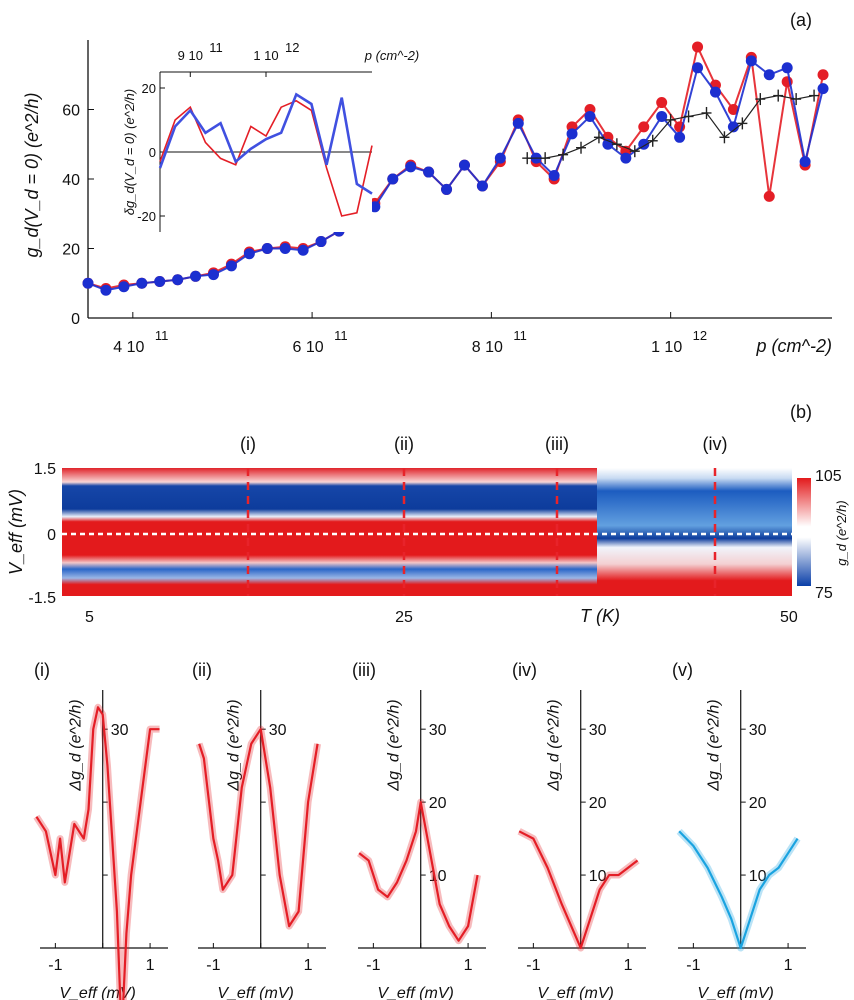  What do you see at coordinates (216, 47) in the screenshot?
I see `inset-xtick-exponent: 11` at bounding box center [216, 47].